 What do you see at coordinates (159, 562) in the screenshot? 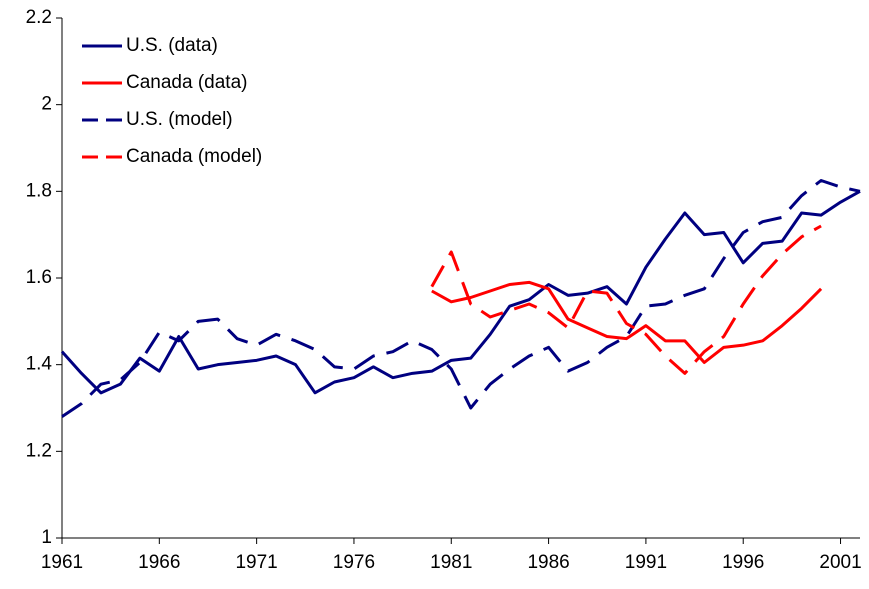
I see `x-tick-label: 1966` at bounding box center [159, 562].